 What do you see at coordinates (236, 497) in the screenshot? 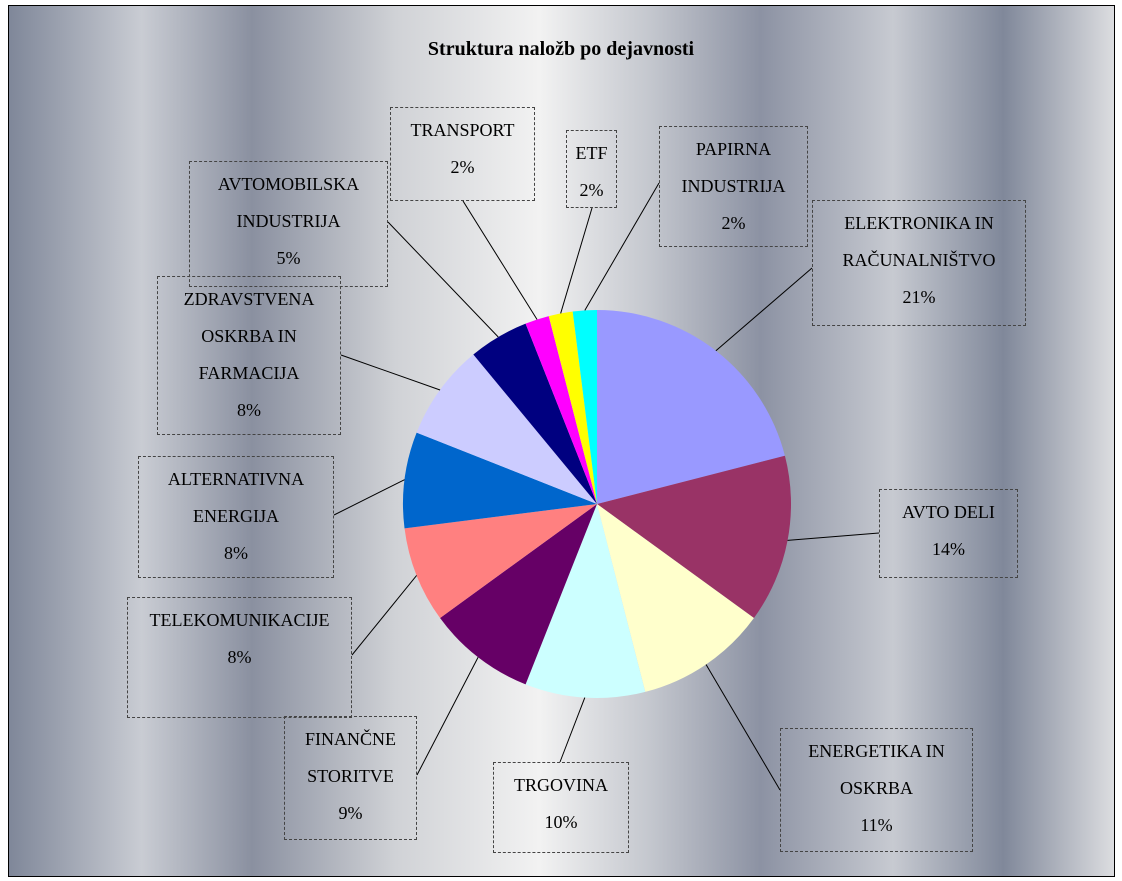
I see `label-name: ALTERNATIVNA ENERGIJA` at bounding box center [236, 497].